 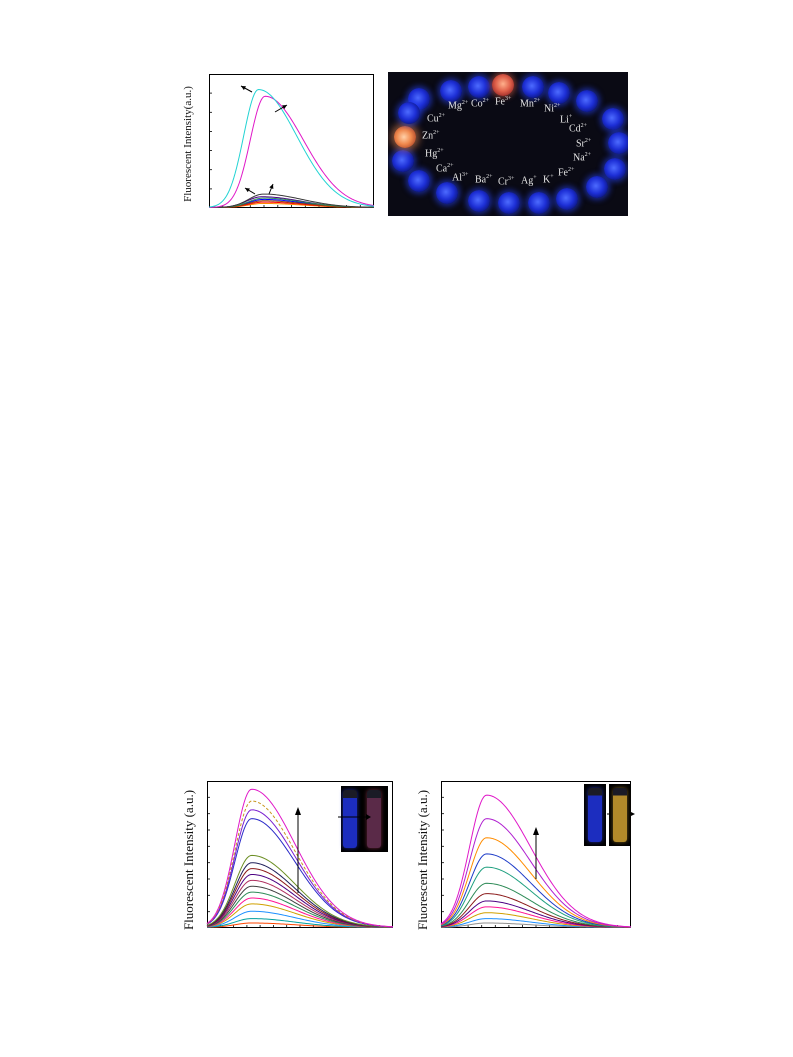 I want to click on ion-symbol: K, so click(x=547, y=180).